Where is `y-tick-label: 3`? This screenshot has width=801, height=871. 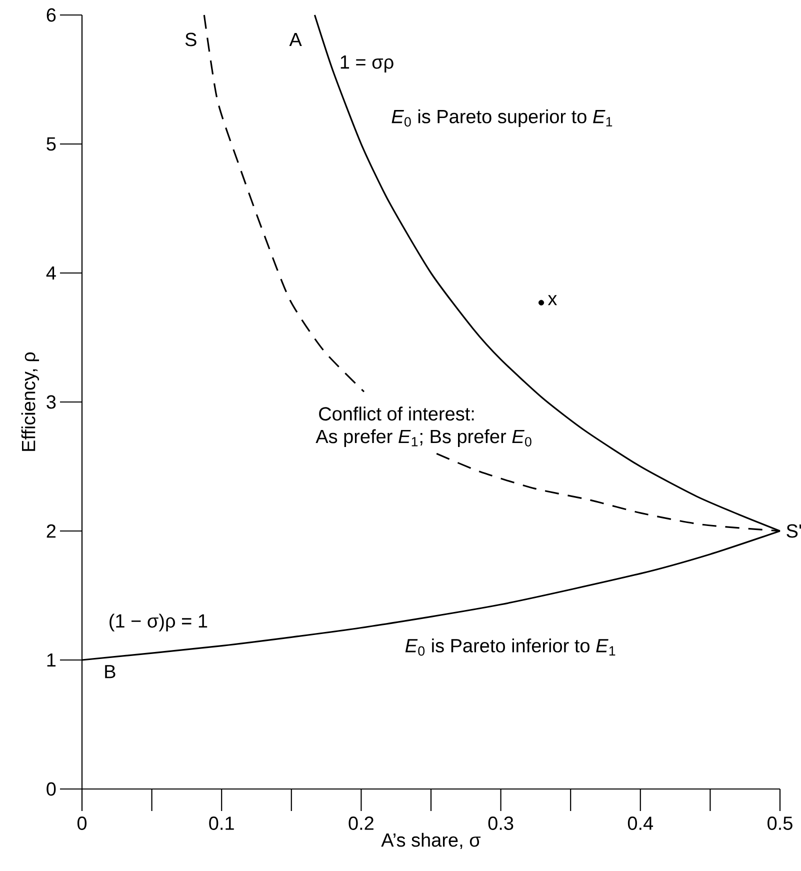
y-tick-label: 3 is located at coordinates (51, 402).